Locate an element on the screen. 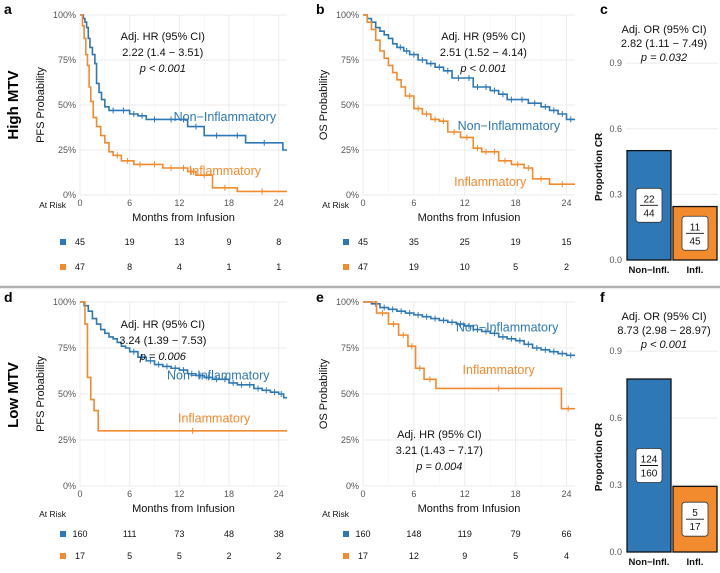 The width and height of the screenshot is (720, 573). or-annotation-line: p < 0.001 is located at coordinates (663, 345).